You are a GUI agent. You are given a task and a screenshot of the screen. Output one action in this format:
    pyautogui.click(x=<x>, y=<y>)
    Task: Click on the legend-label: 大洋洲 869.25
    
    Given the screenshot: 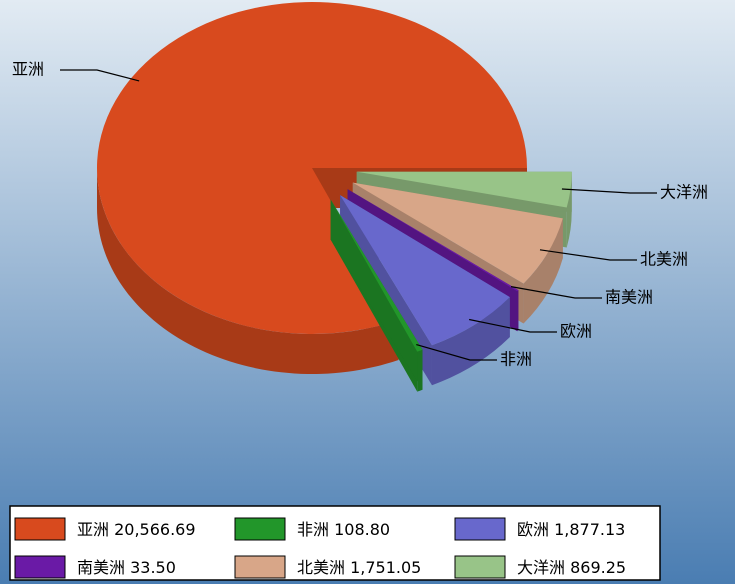 What is the action you would take?
    pyautogui.click(x=571, y=567)
    